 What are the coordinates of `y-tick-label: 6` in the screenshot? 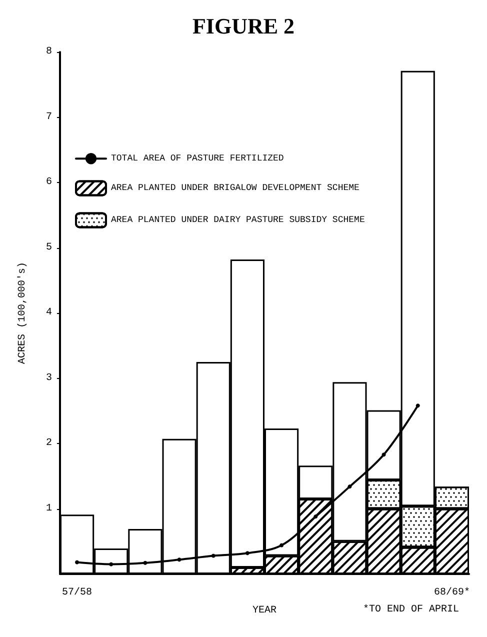 It's located at (49, 182).